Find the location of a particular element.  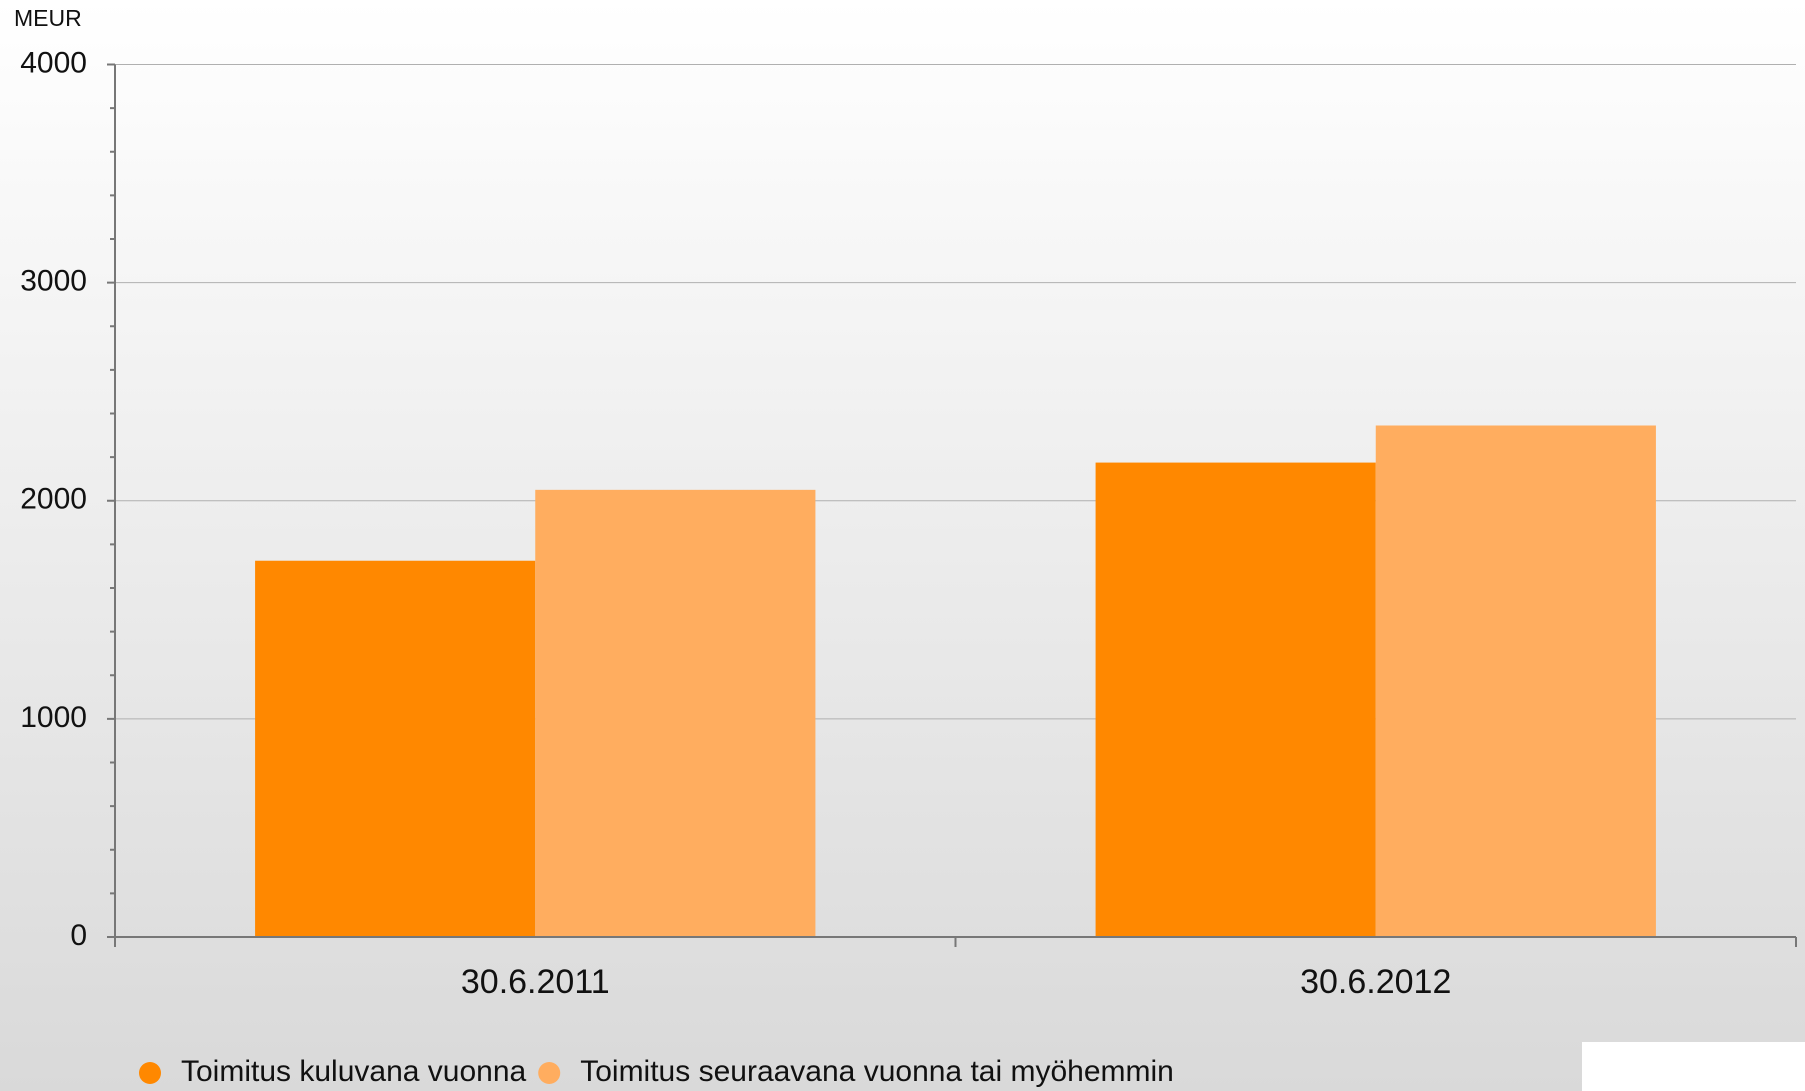

y-tick-label: 2000 is located at coordinates (53, 499).